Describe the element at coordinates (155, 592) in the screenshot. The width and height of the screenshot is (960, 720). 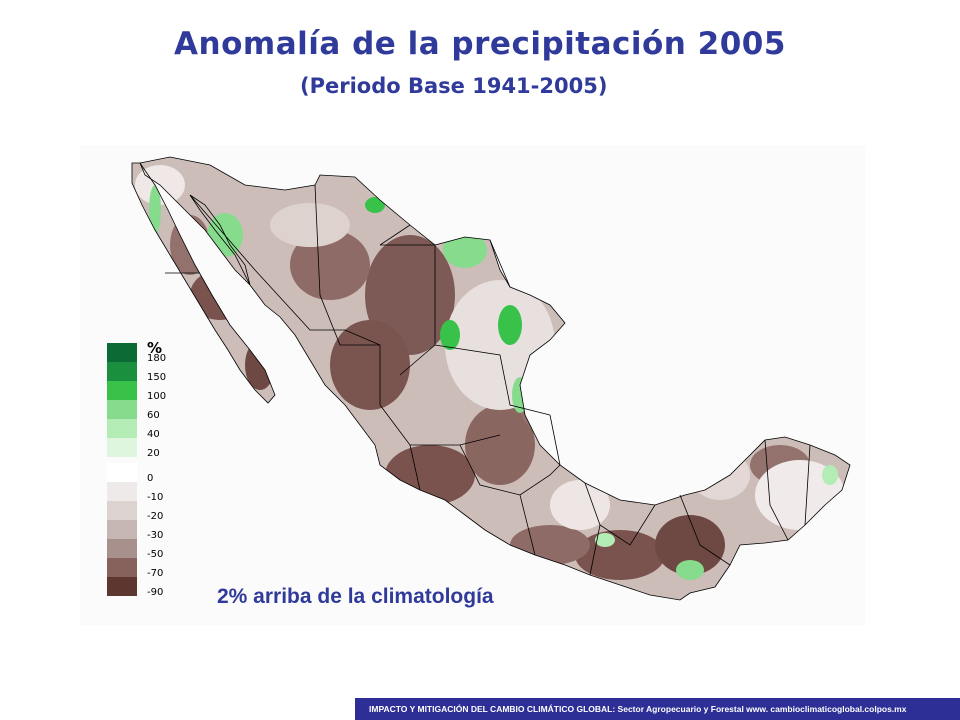
I see `legend-tick-label: -90` at that location.